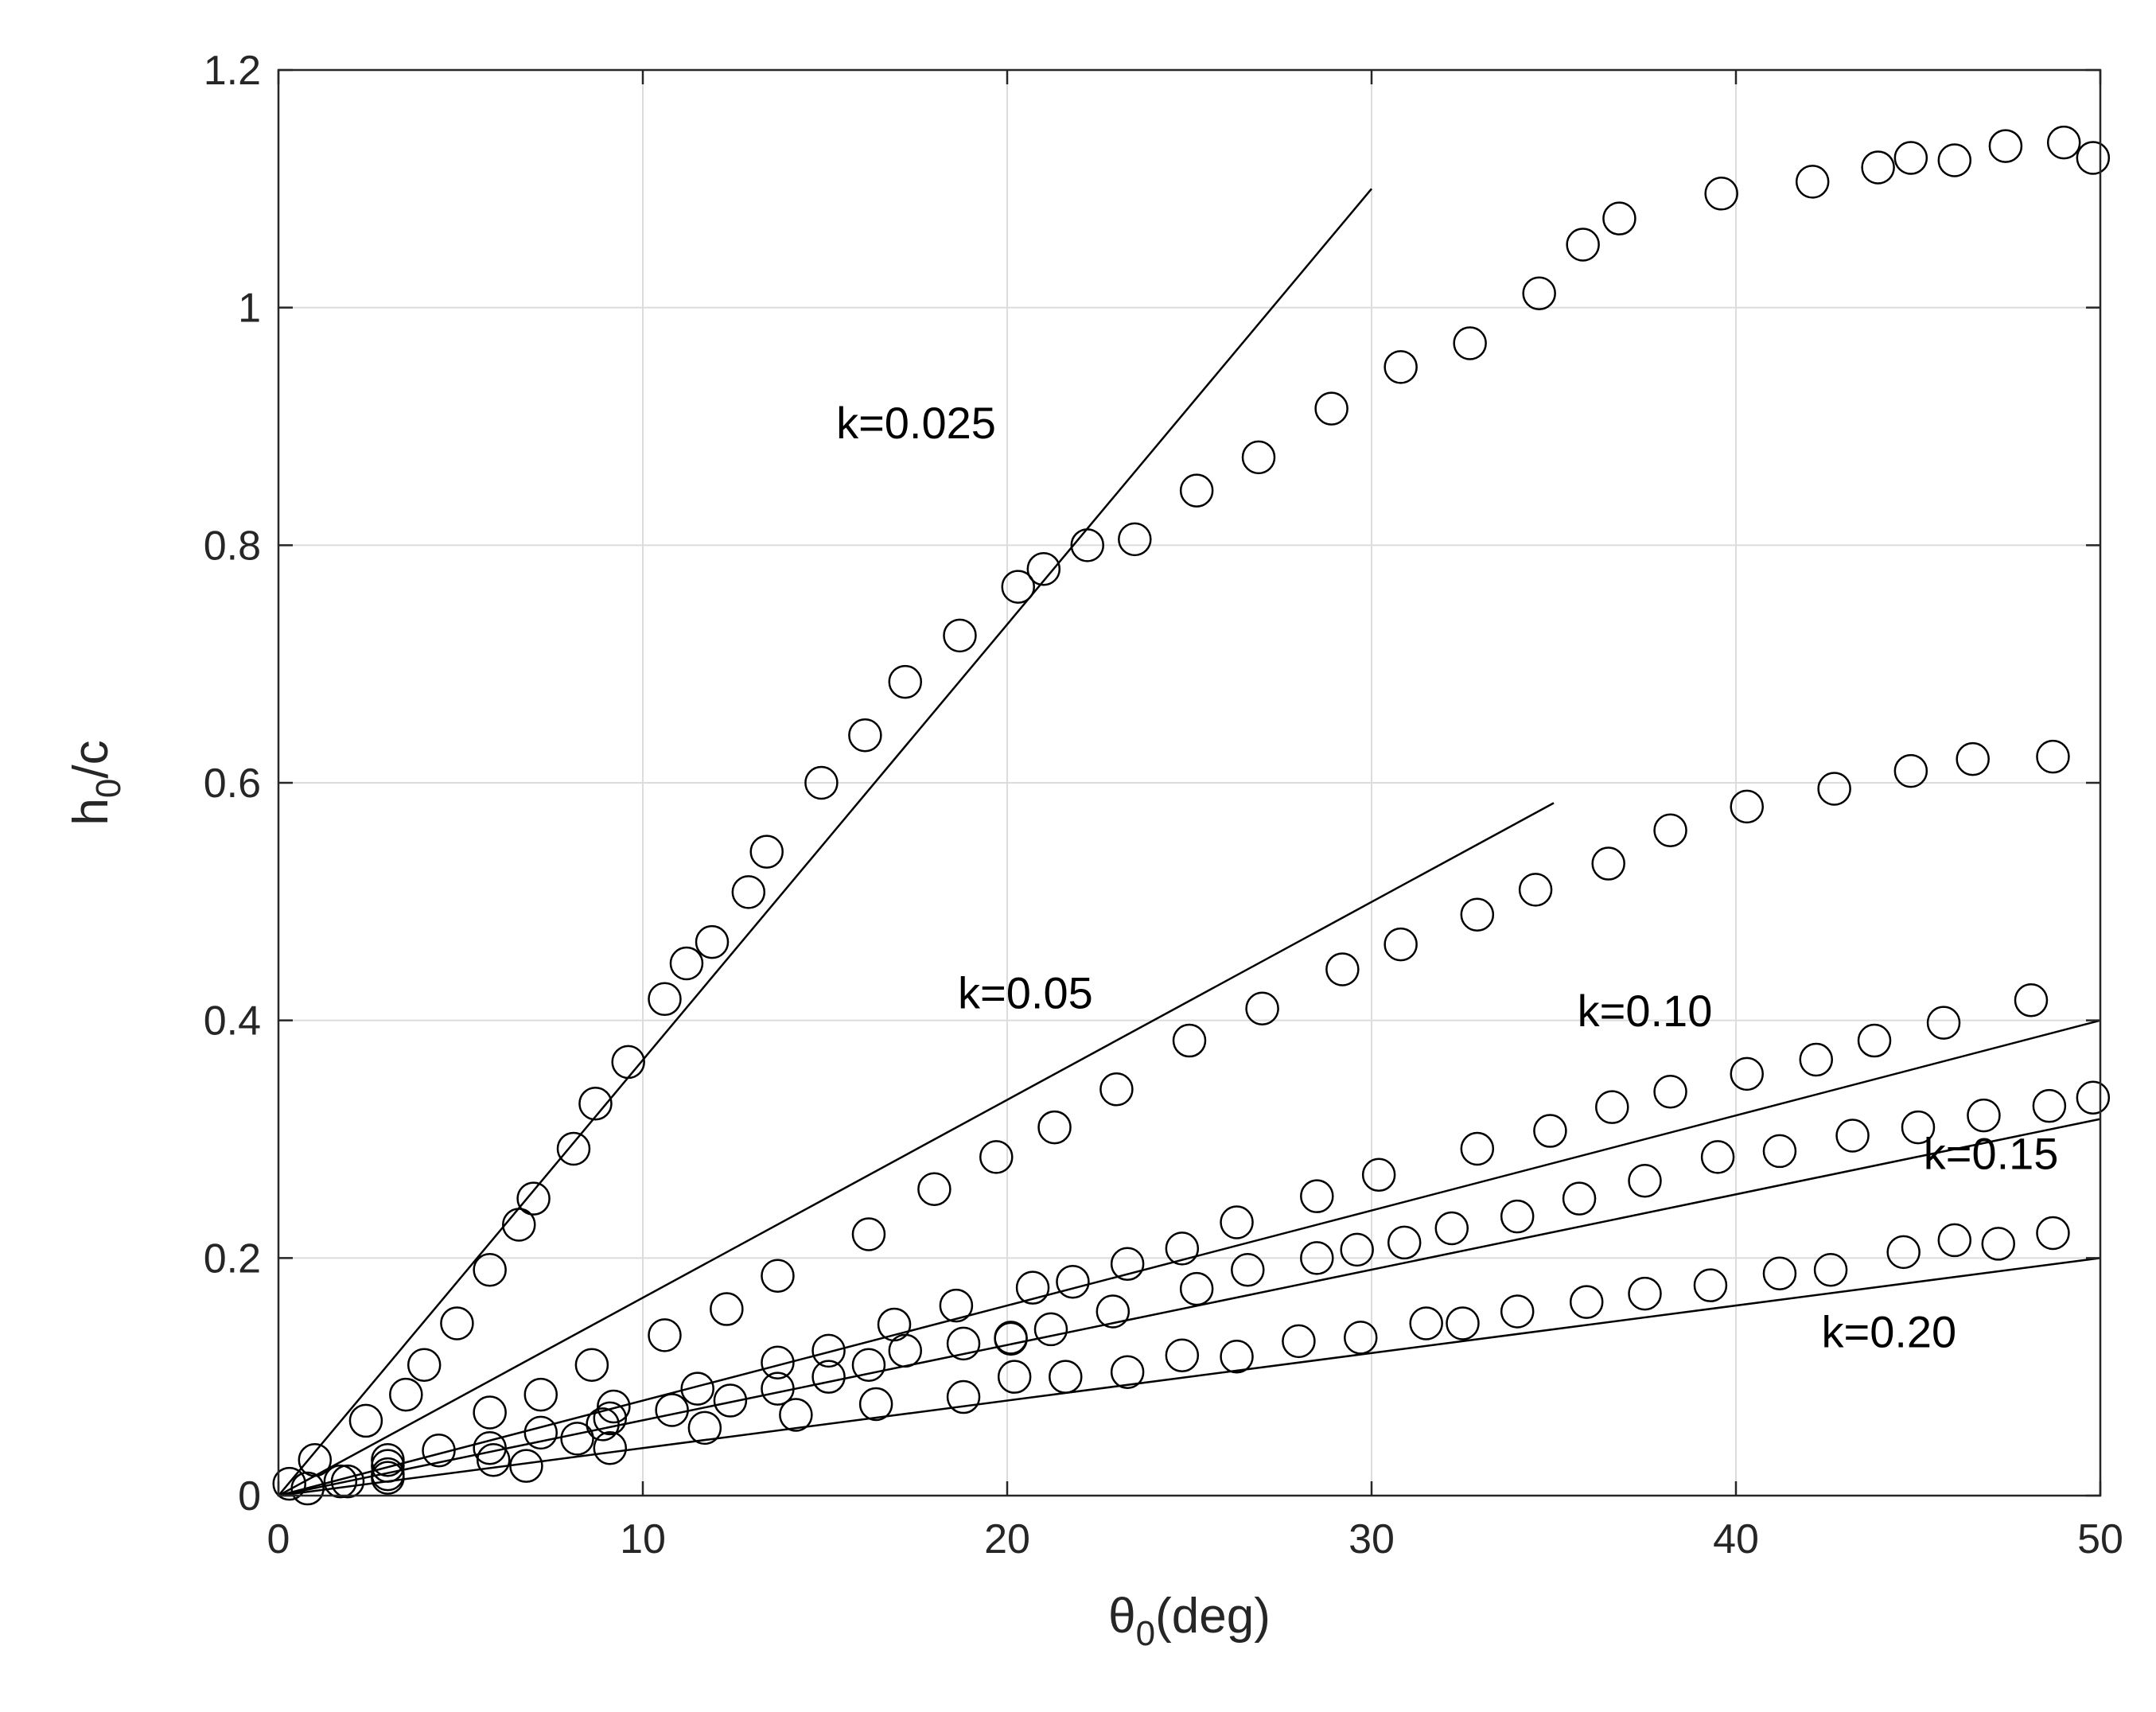  What do you see at coordinates (232, 71) in the screenshot?
I see `y-tick-label: 1.2` at bounding box center [232, 71].